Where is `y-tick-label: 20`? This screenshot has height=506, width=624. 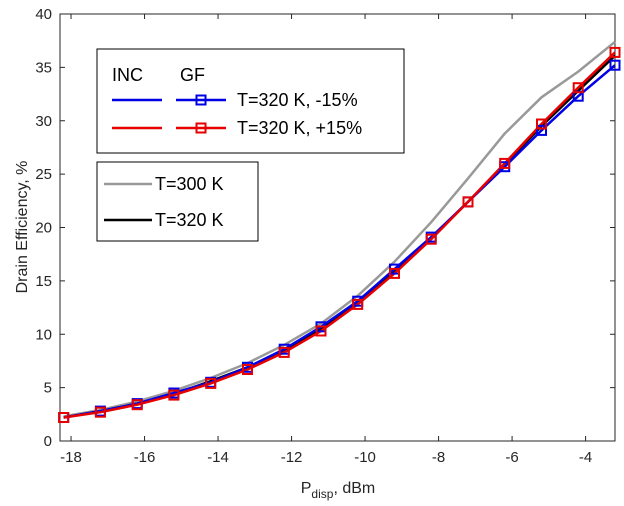
y-tick-label: 20 is located at coordinates (43, 228).